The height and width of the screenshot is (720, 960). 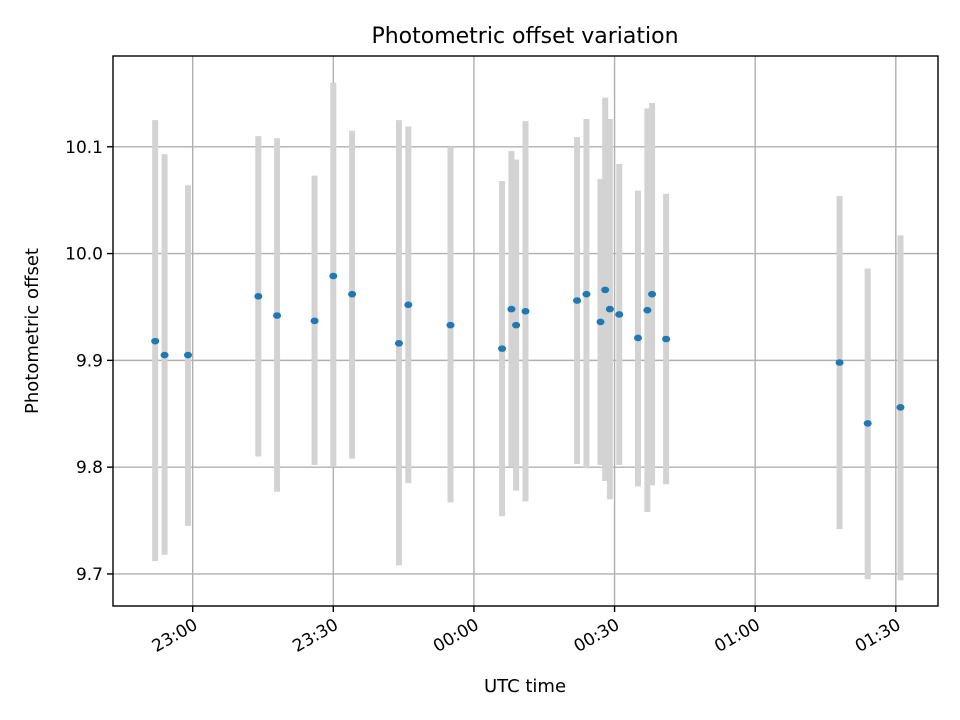 I want to click on chart-title: Photometric offset variation, so click(x=524, y=36).